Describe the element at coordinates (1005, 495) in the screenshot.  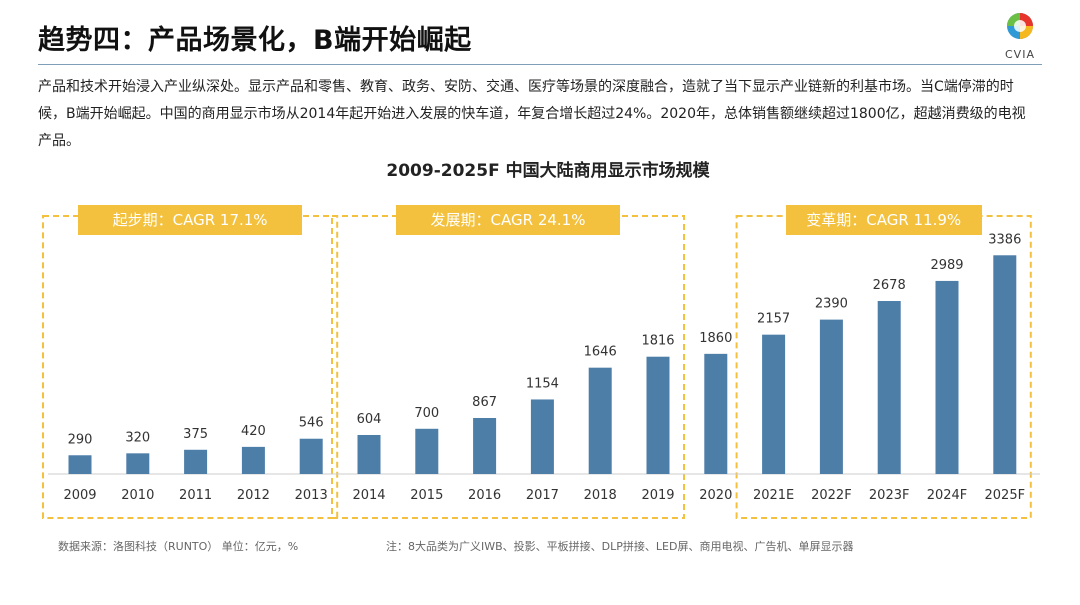
I see `tick-label-2025F: 2025F` at that location.